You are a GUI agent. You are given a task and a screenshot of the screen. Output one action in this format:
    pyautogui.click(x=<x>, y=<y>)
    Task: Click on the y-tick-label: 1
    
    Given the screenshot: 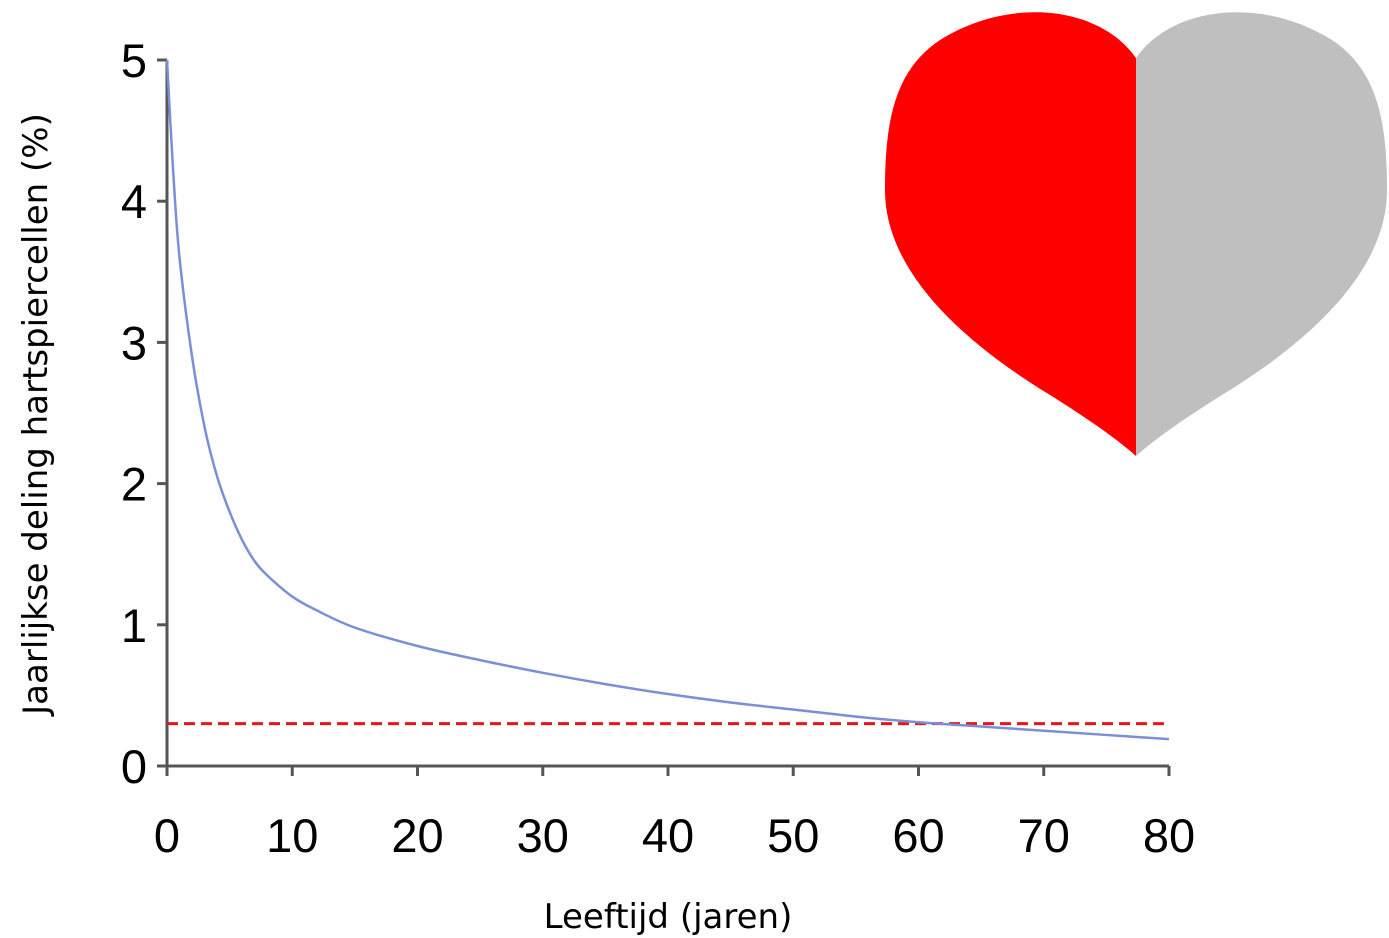 What is the action you would take?
    pyautogui.click(x=134, y=625)
    